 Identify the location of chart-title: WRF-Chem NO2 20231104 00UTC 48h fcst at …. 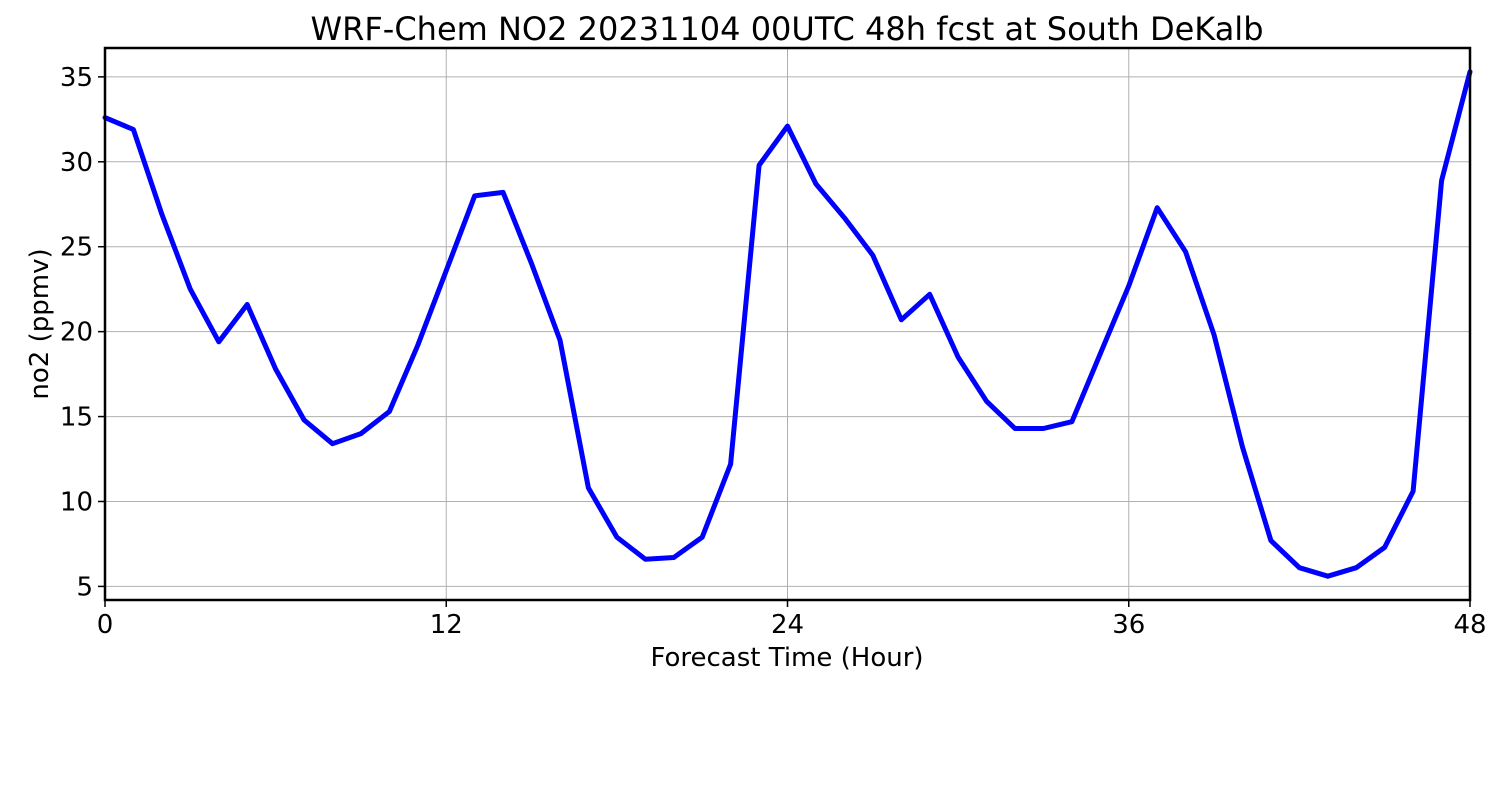
(787, 29).